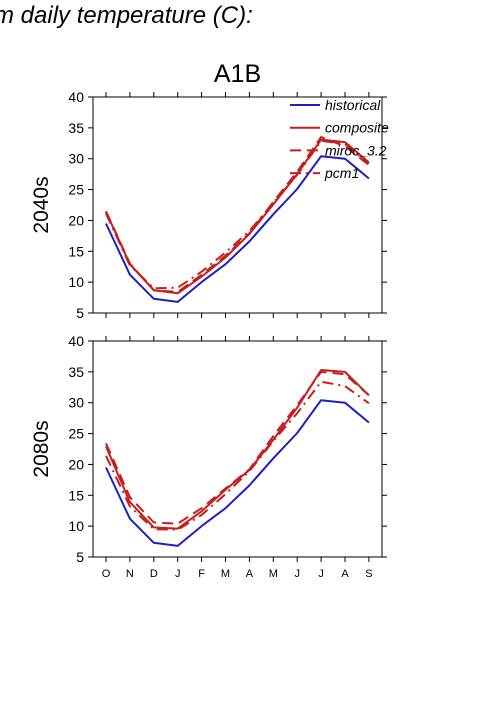  Describe the element at coordinates (130, 574) in the screenshot. I see `x-tick-label: N` at that location.